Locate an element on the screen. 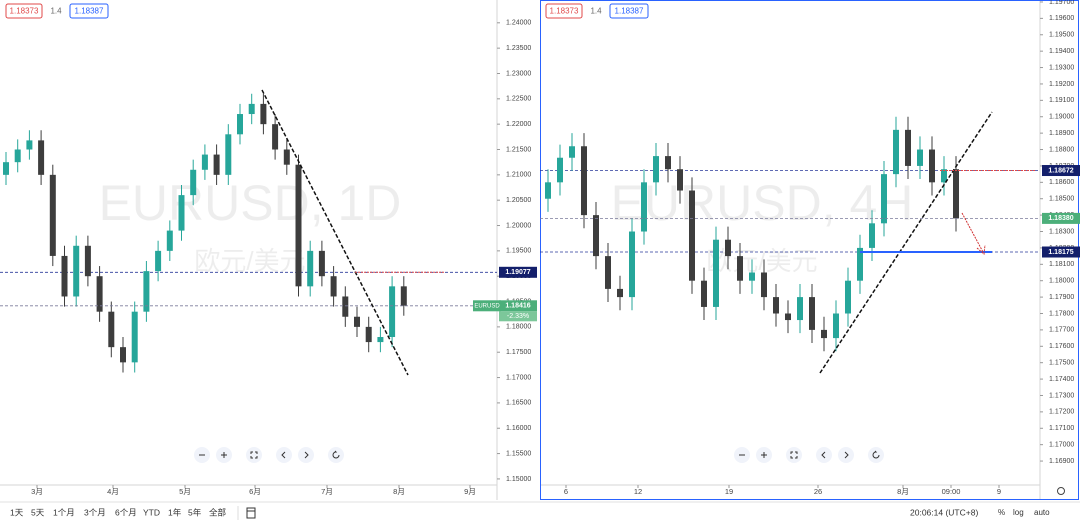 The height and width of the screenshot is (524, 1080). y-tick-label: 1.18100 is located at coordinates (1061, 264).